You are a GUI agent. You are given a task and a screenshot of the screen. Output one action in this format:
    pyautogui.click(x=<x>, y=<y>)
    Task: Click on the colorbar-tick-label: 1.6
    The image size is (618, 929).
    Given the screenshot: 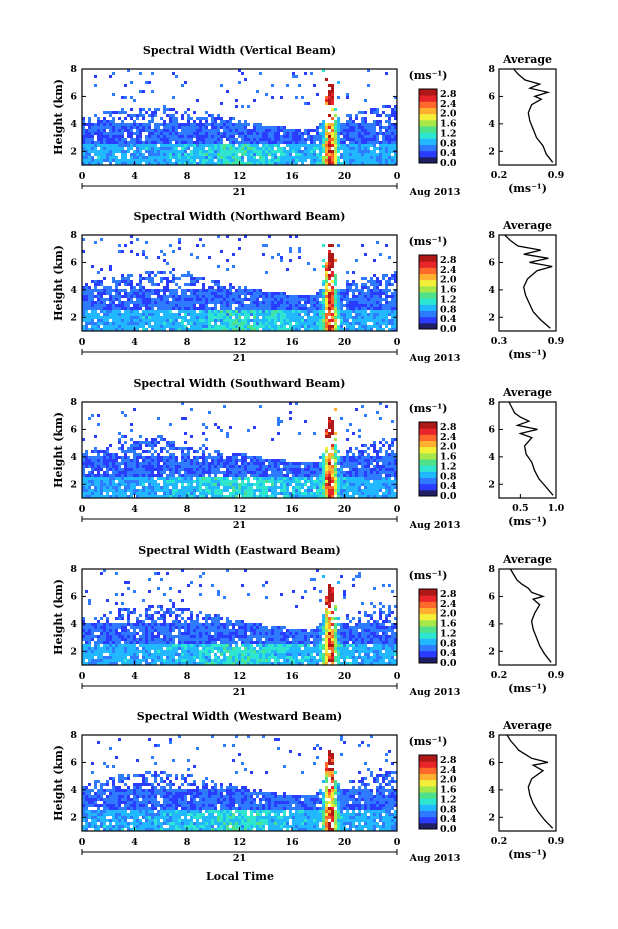 What is the action you would take?
    pyautogui.click(x=448, y=124)
    